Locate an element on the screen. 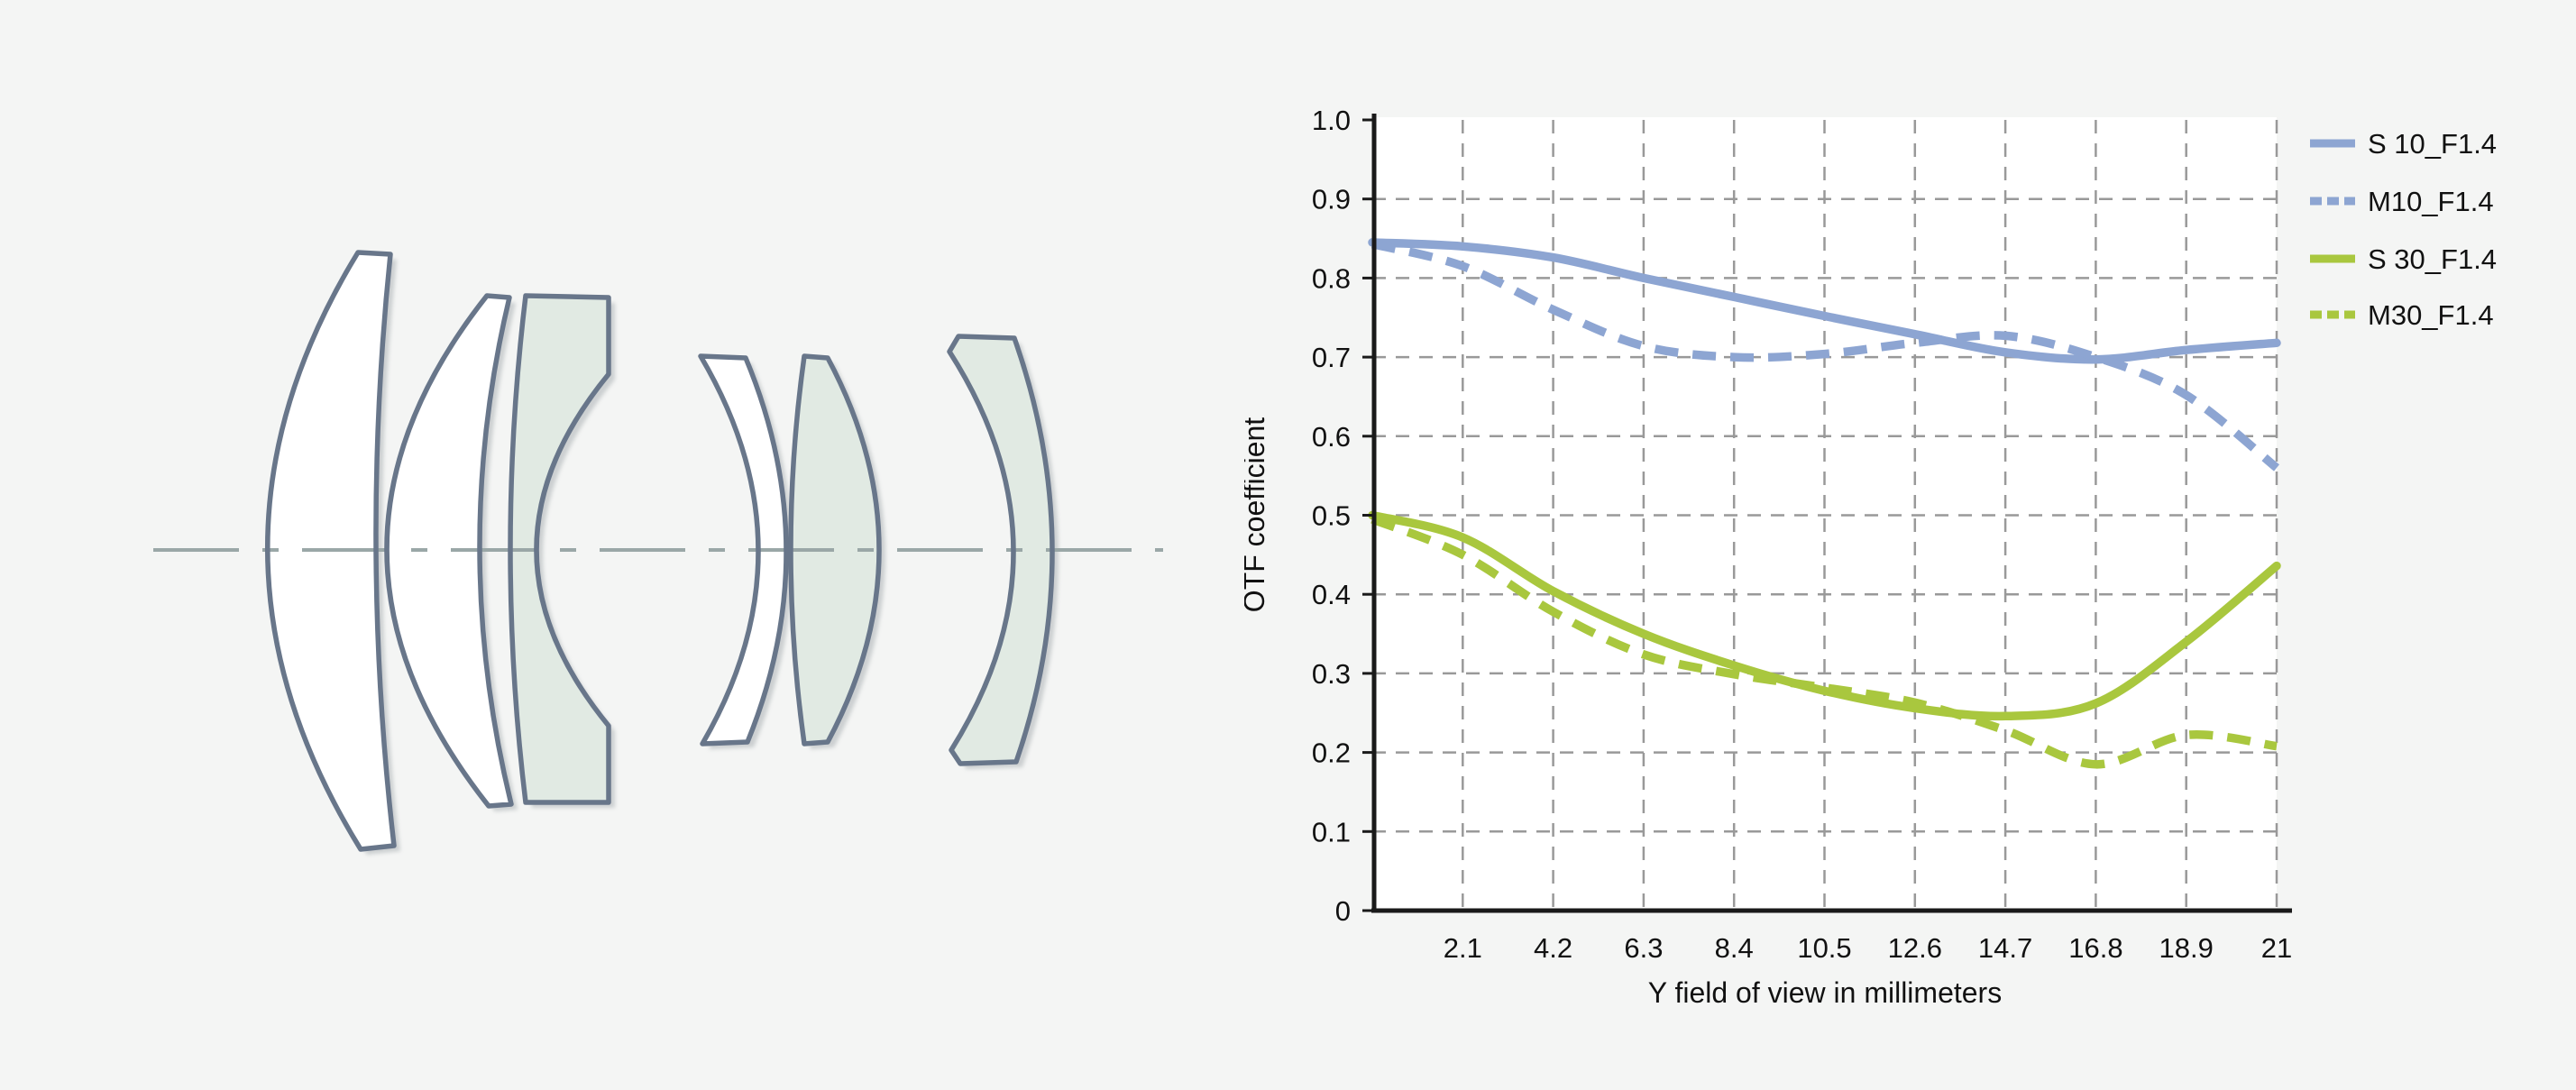 The width and height of the screenshot is (2576, 1090). x-tick-label-16.8: 16.8 is located at coordinates (2095, 948).